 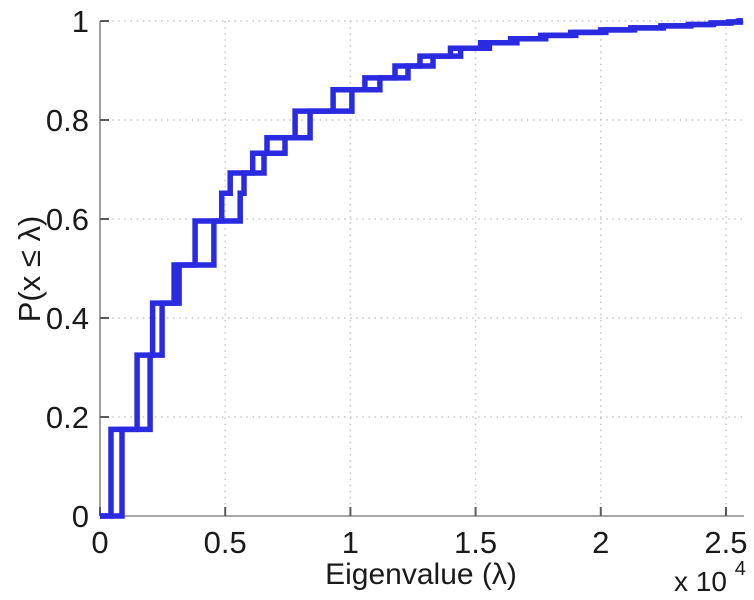 I want to click on x-axis-ticks: 0 0.5 1 1.5 2 2.5, so click(x=419, y=533).